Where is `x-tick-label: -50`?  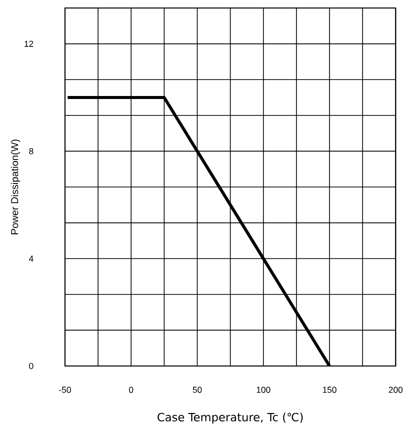
x-tick-label: -50 is located at coordinates (65, 389).